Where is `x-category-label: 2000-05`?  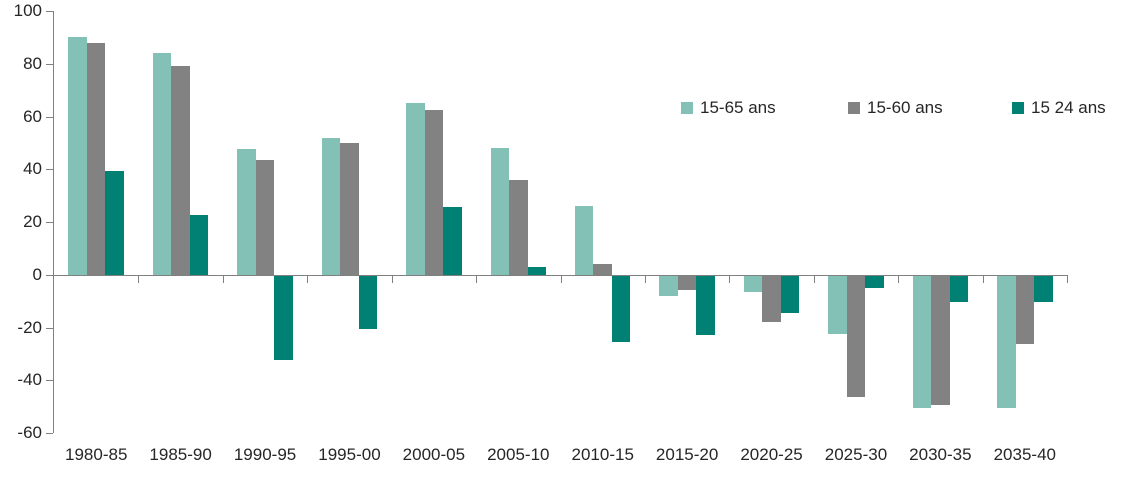 x-category-label: 2000-05 is located at coordinates (434, 454).